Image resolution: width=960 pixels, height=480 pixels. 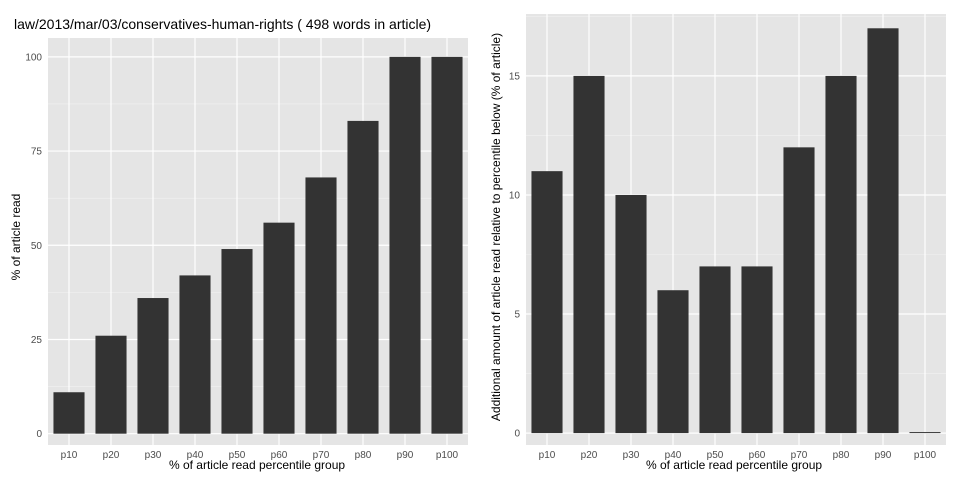 What do you see at coordinates (673, 455) in the screenshot?
I see `right-x-tick-label: p40` at bounding box center [673, 455].